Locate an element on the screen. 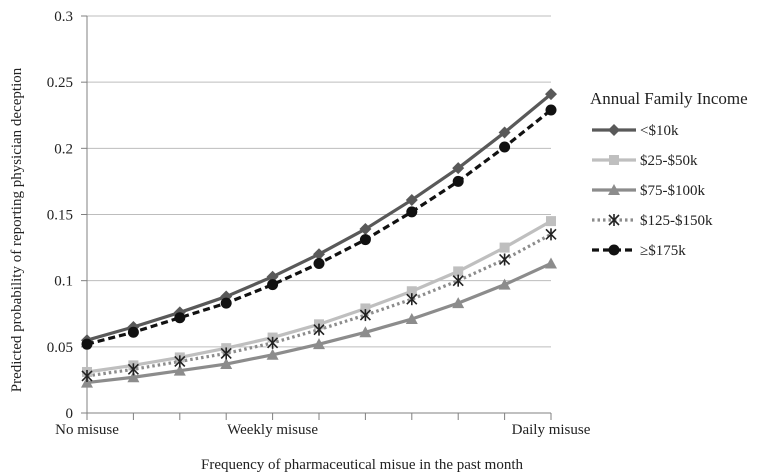 Image resolution: width=773 pixels, height=476 pixels. x-tick-labels: No misuse Weekly misuse Daily misuse is located at coordinates (323, 430).